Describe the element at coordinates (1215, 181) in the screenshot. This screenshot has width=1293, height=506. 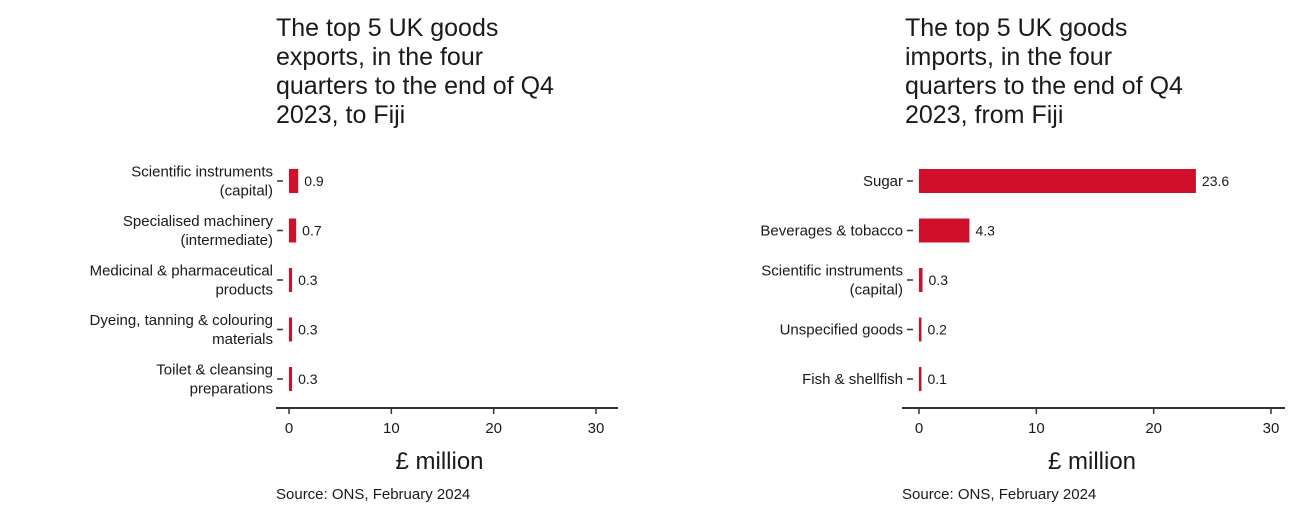
I see `data-label: 23.6` at that location.